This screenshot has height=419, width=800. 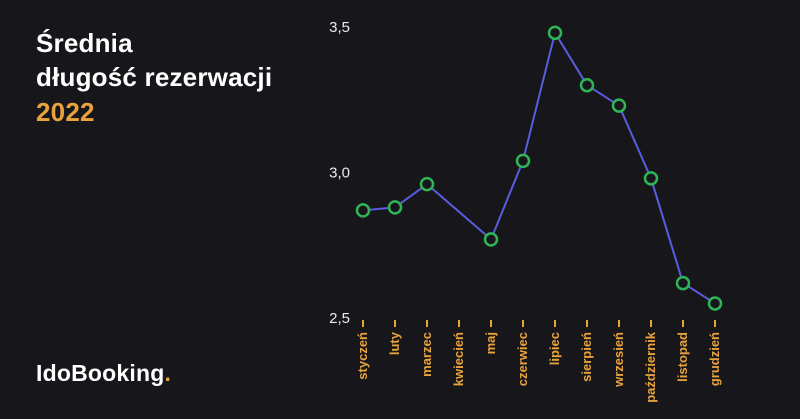 I want to click on chart-title-block: Średnia długość rezerwacji 2022, so click(x=154, y=77).